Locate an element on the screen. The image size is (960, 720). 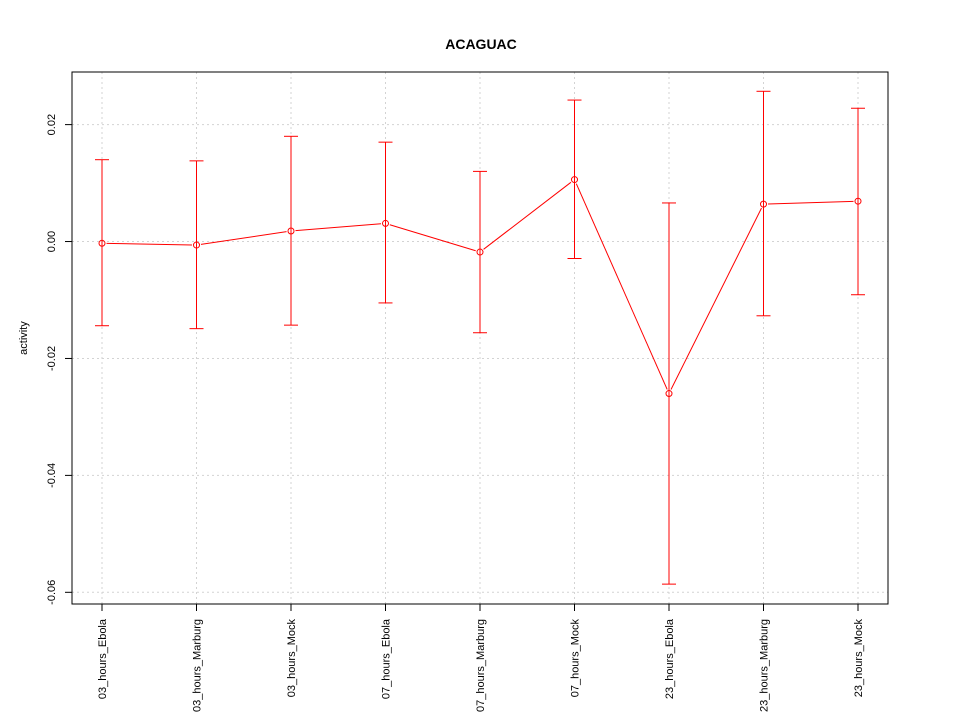
y-tick-label: 0.00 is located at coordinates (52, 241).